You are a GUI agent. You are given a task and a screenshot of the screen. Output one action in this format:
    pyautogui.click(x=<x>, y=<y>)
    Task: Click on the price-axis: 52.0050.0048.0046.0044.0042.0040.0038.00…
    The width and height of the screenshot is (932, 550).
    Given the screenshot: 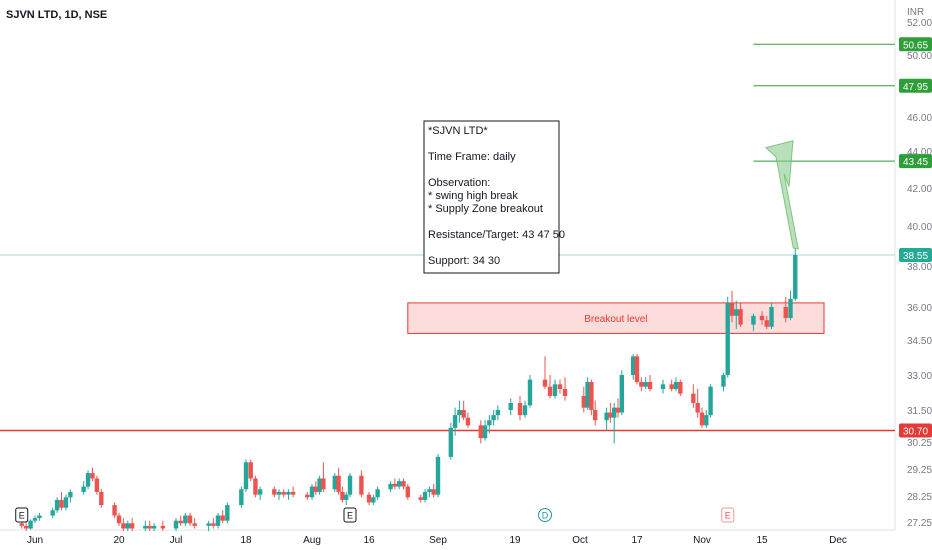 What is the action you would take?
    pyautogui.click(x=915, y=273)
    